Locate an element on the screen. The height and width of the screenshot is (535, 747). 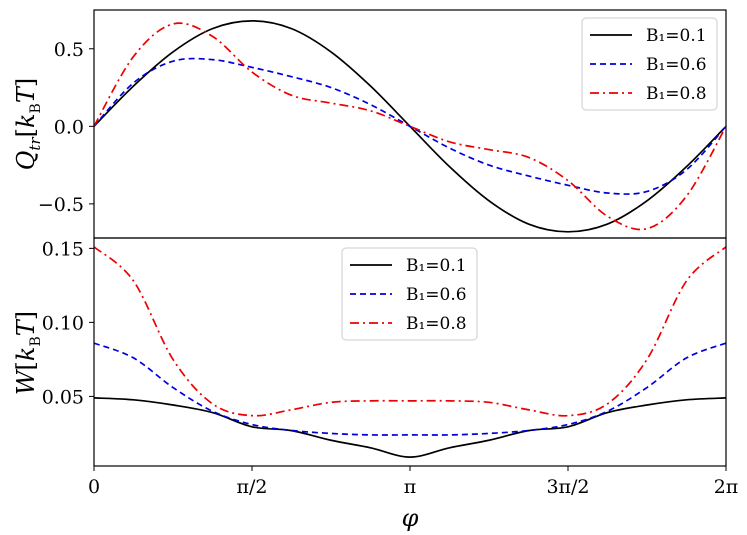
x-ticks: 0 π/2 π 3π/2 2π is located at coordinates (413, 482).